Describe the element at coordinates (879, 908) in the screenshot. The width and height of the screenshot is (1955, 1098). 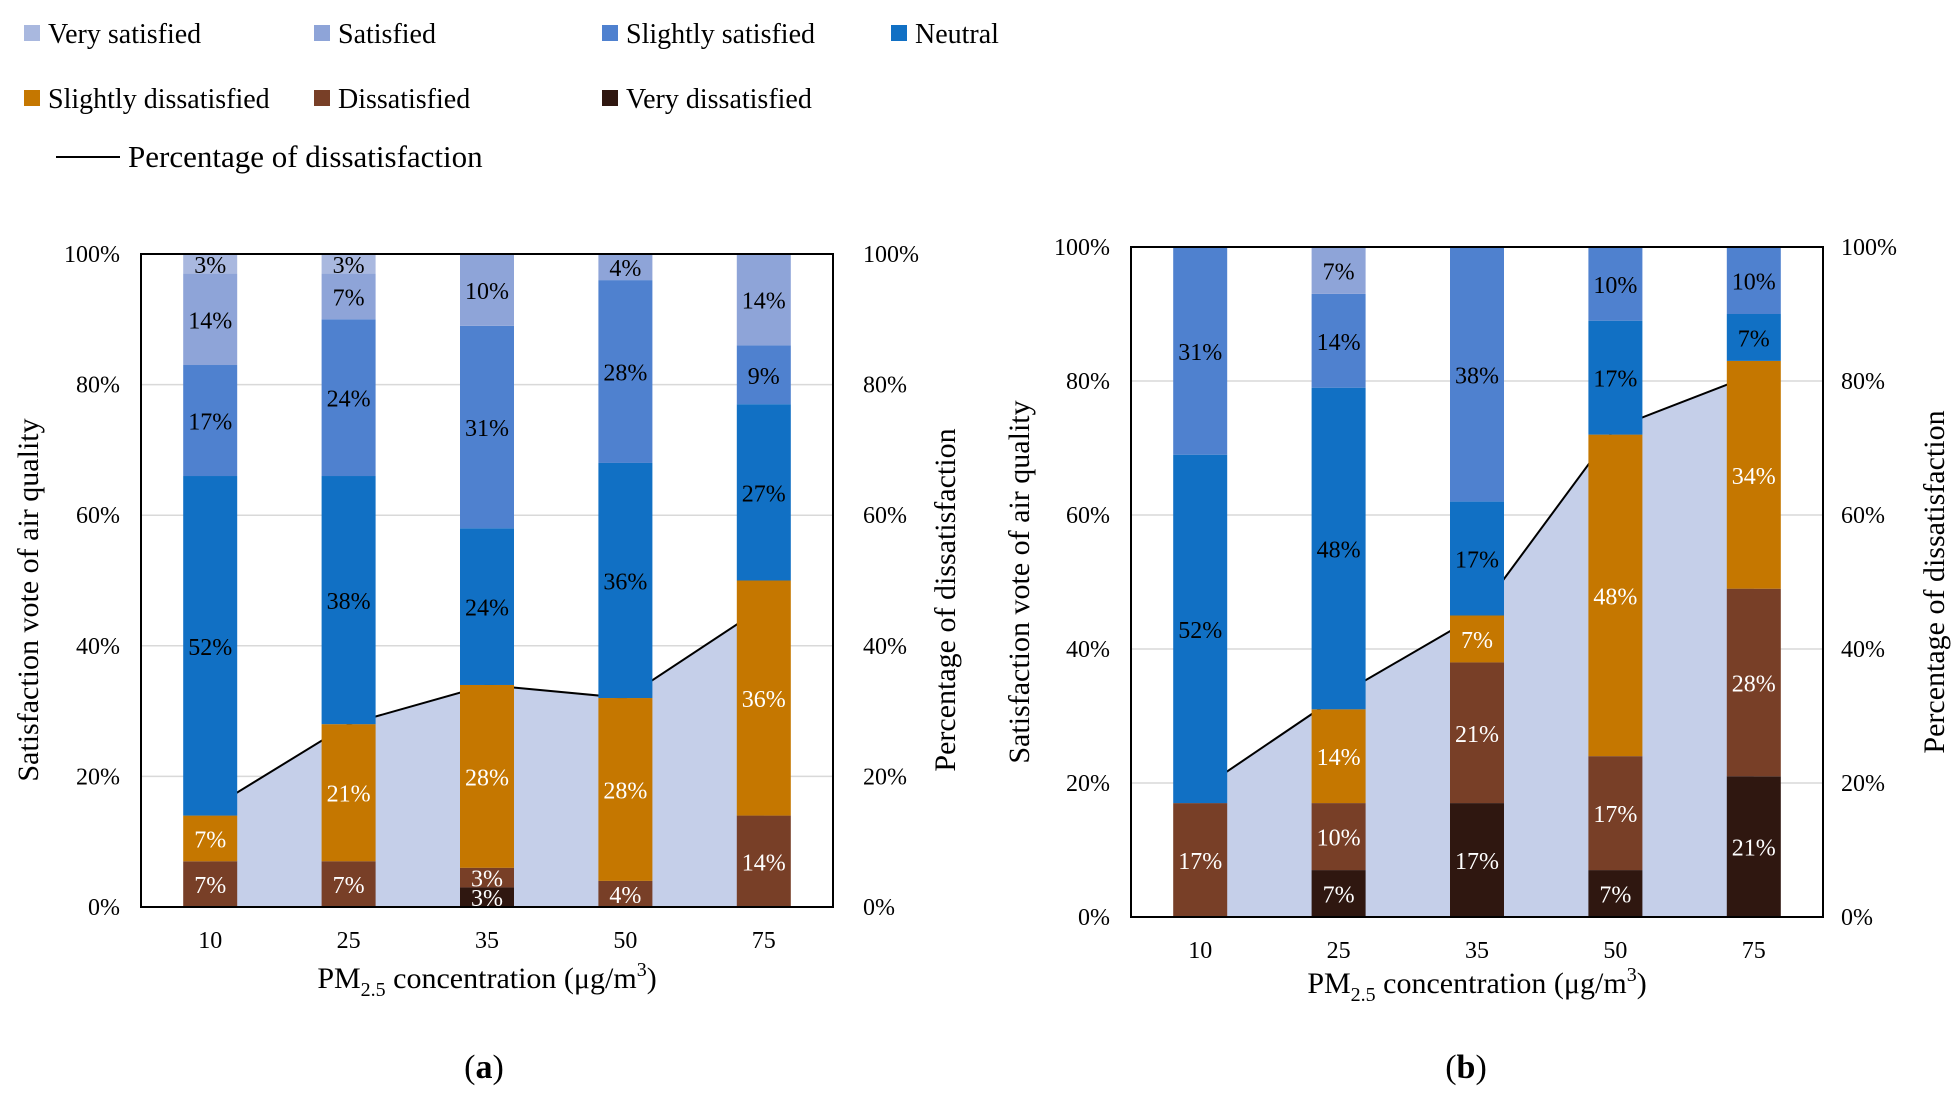
I see `y-tick-label-right: 0%` at that location.